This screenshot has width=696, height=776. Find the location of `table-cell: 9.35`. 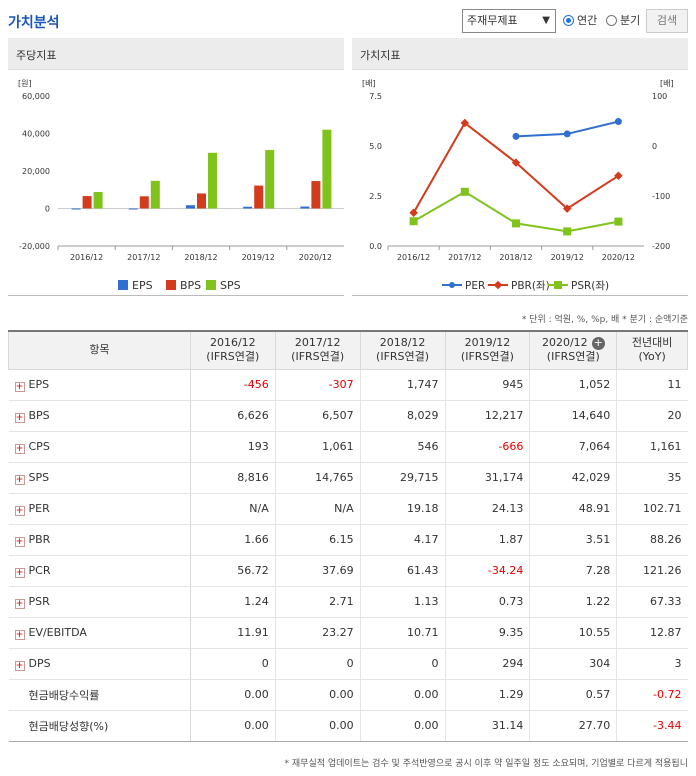

table-cell: 9.35 is located at coordinates (488, 633).